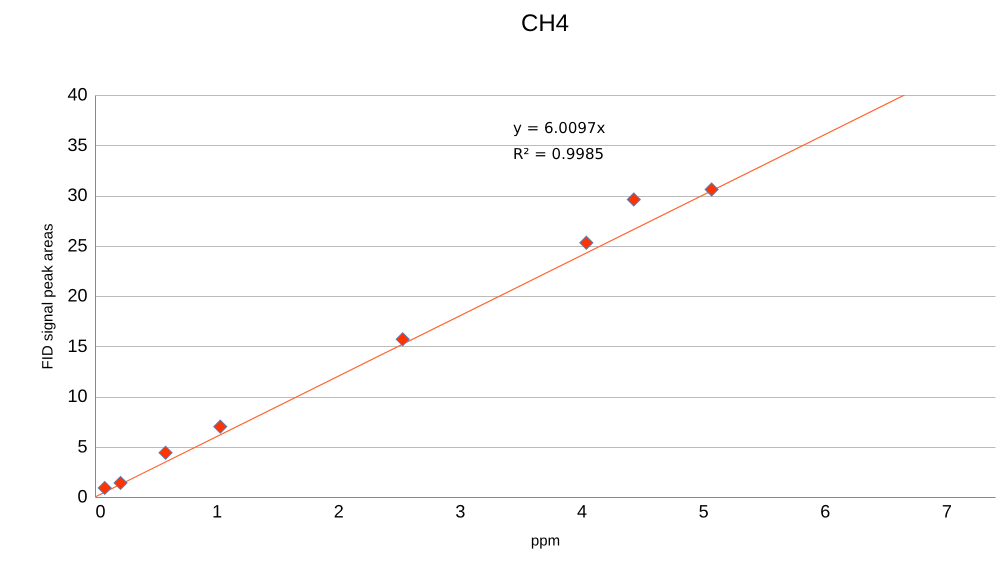 The image size is (997, 573). Describe the element at coordinates (82, 496) in the screenshot. I see `y-tick-label: 0` at that location.